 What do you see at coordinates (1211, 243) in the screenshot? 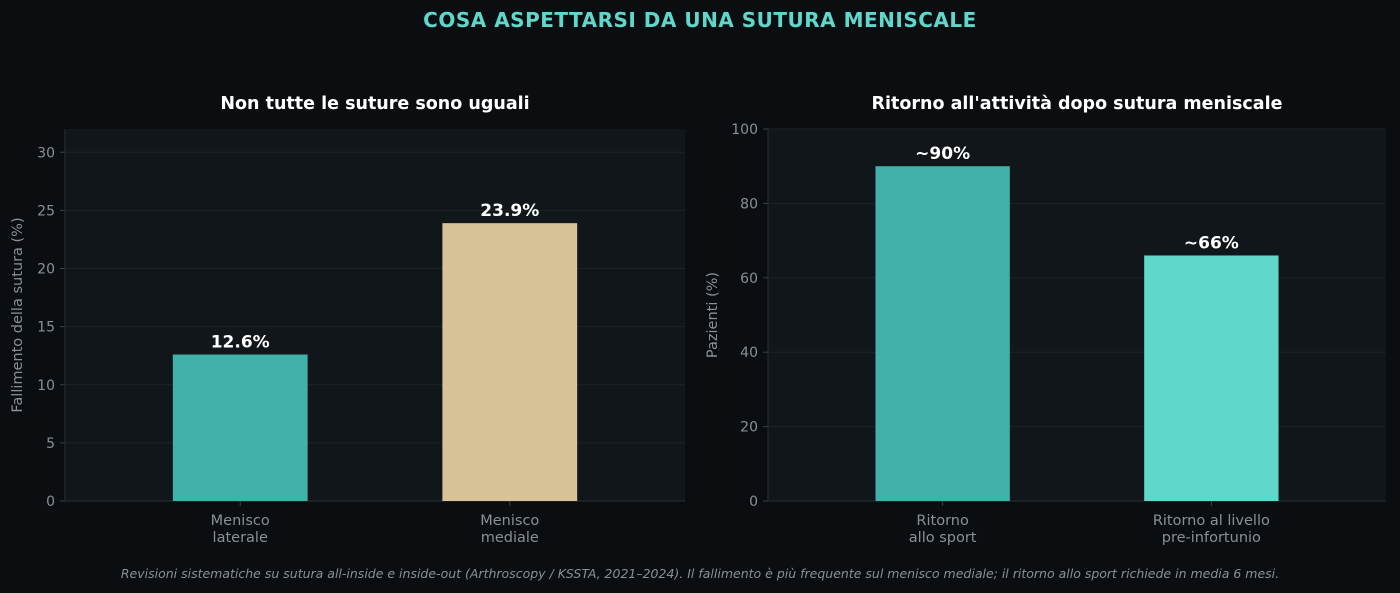
I see `bar-value-label: ~66%` at bounding box center [1211, 243].